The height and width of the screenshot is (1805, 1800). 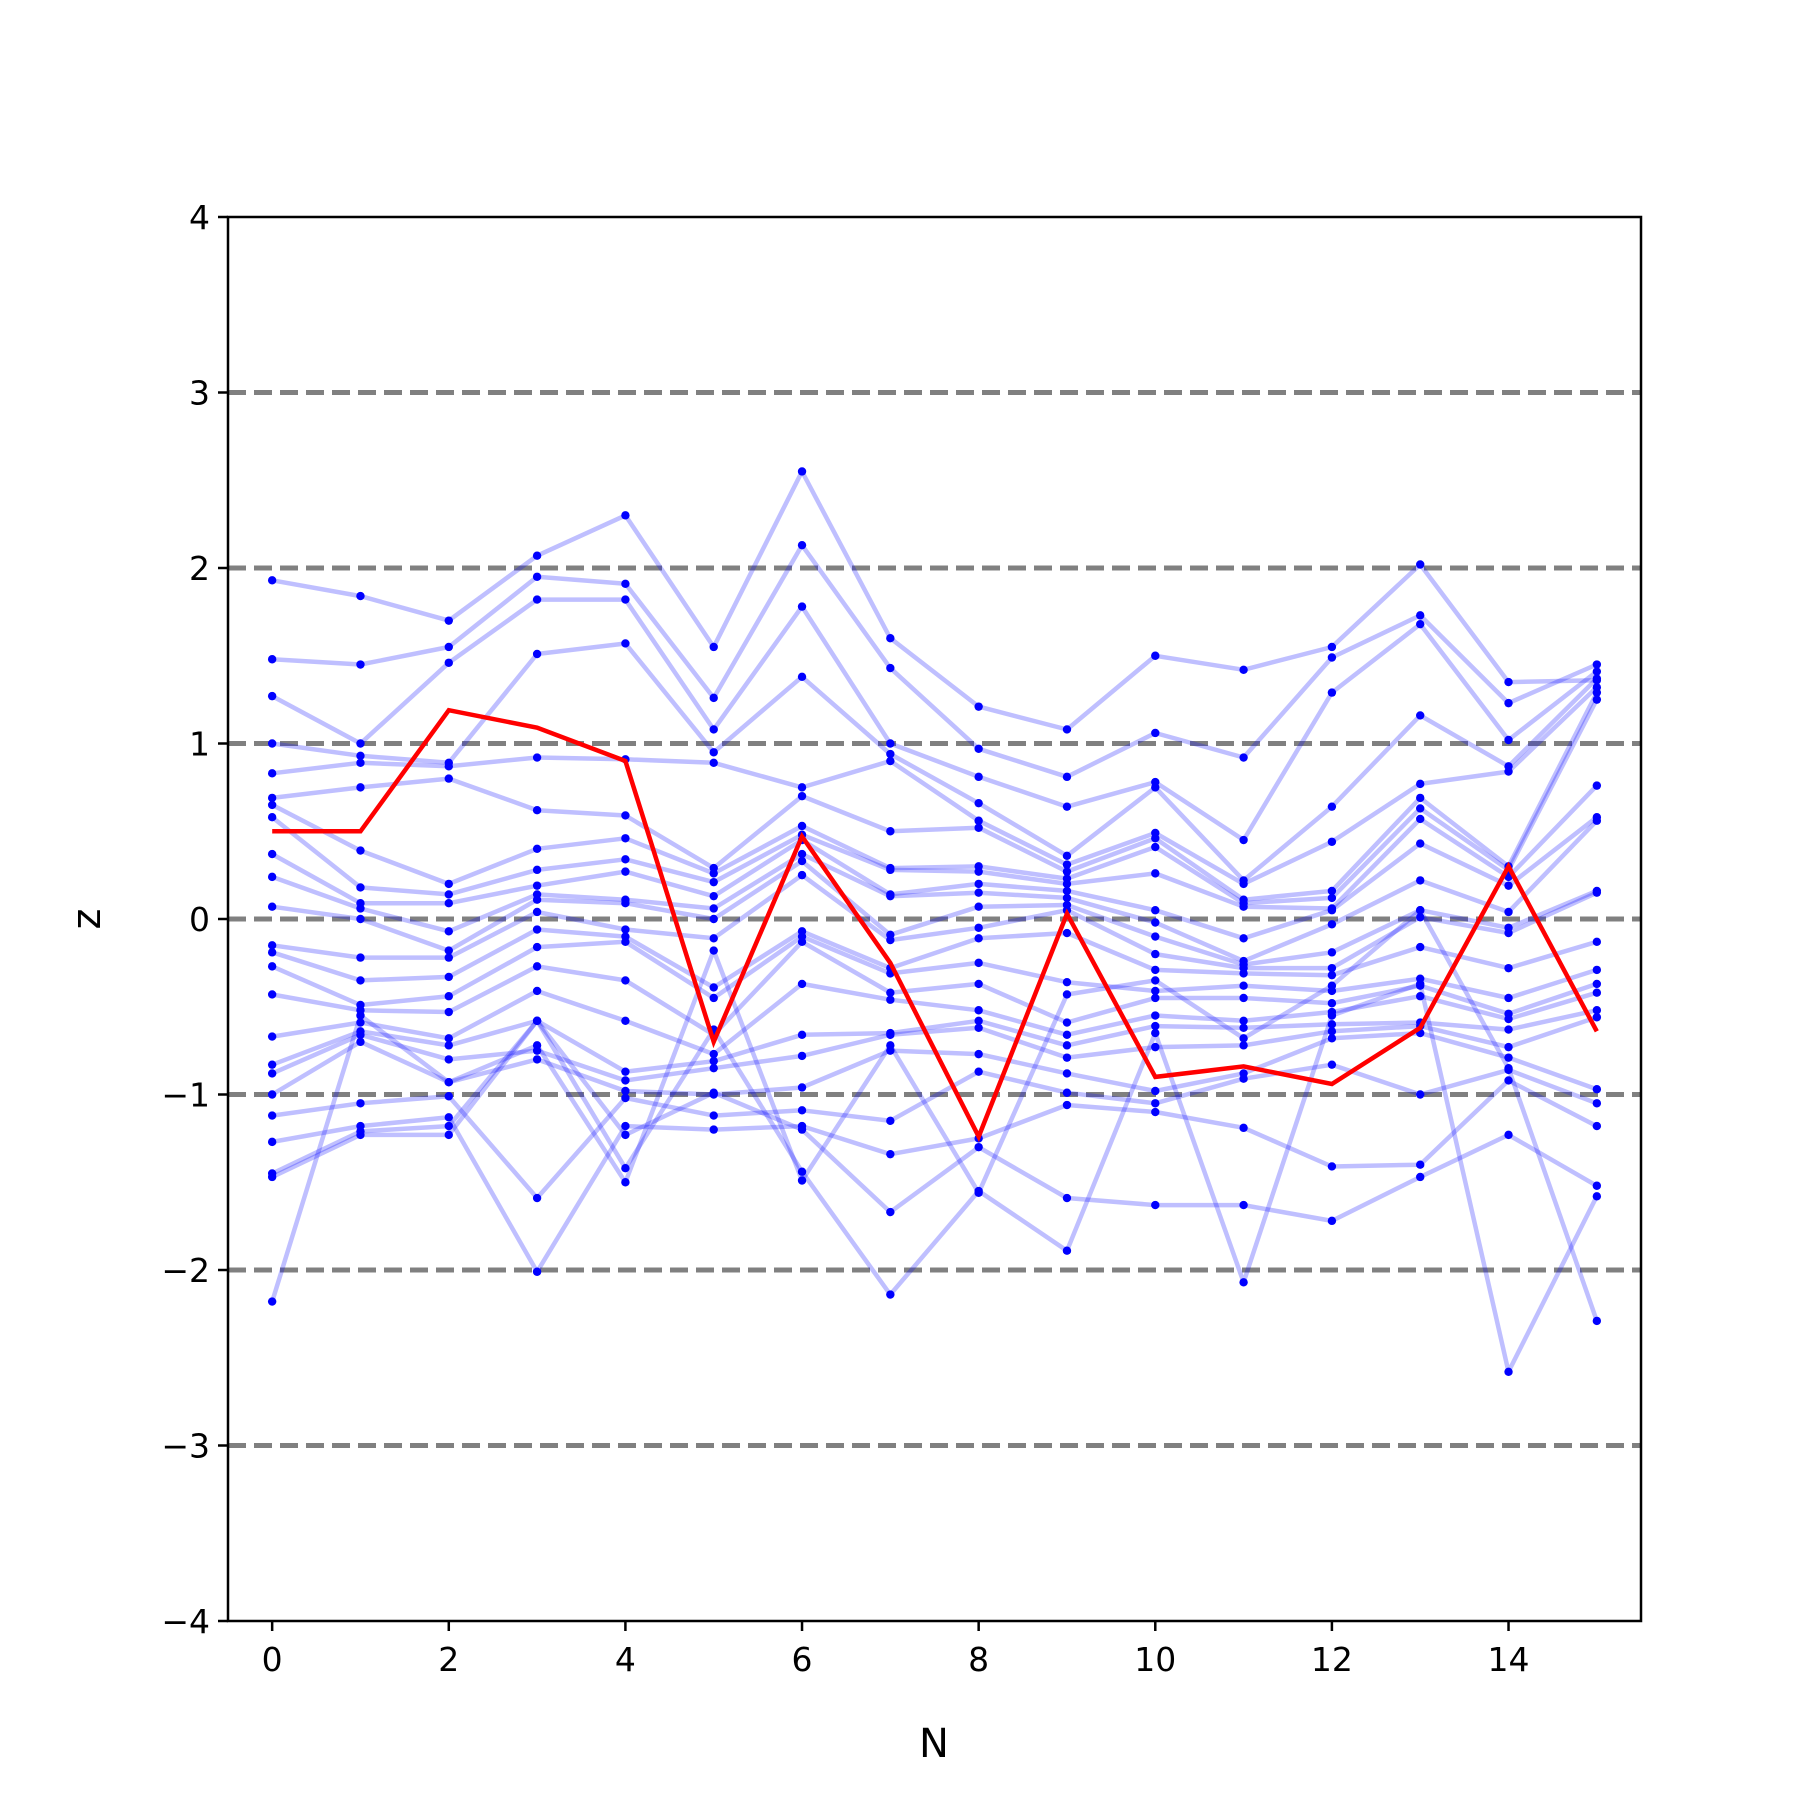 What do you see at coordinates (978, 1659) in the screenshot?
I see `x-tick-label: 8` at bounding box center [978, 1659].